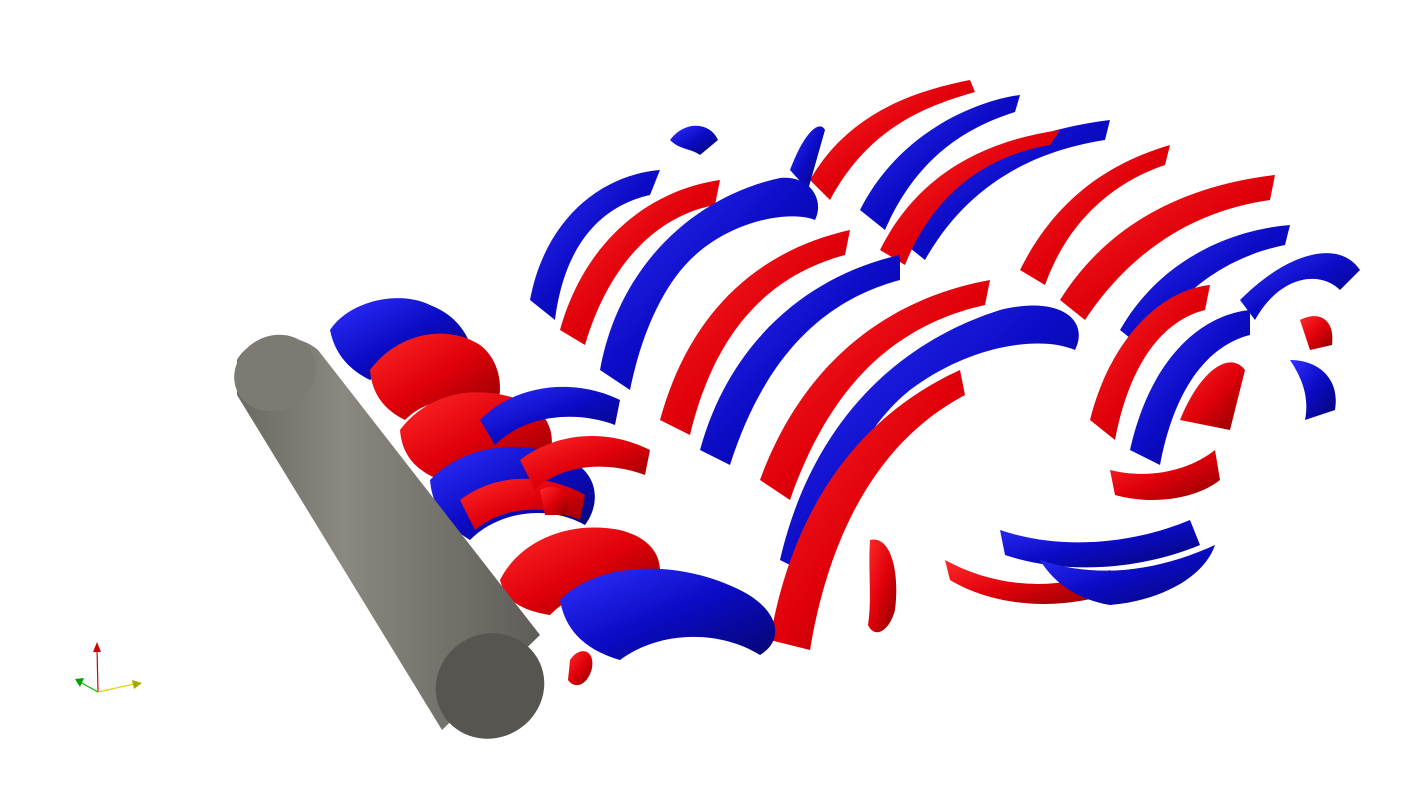 The width and height of the screenshot is (1408, 795). I want to click on z-axis-arrow-icon, so click(79, 682).